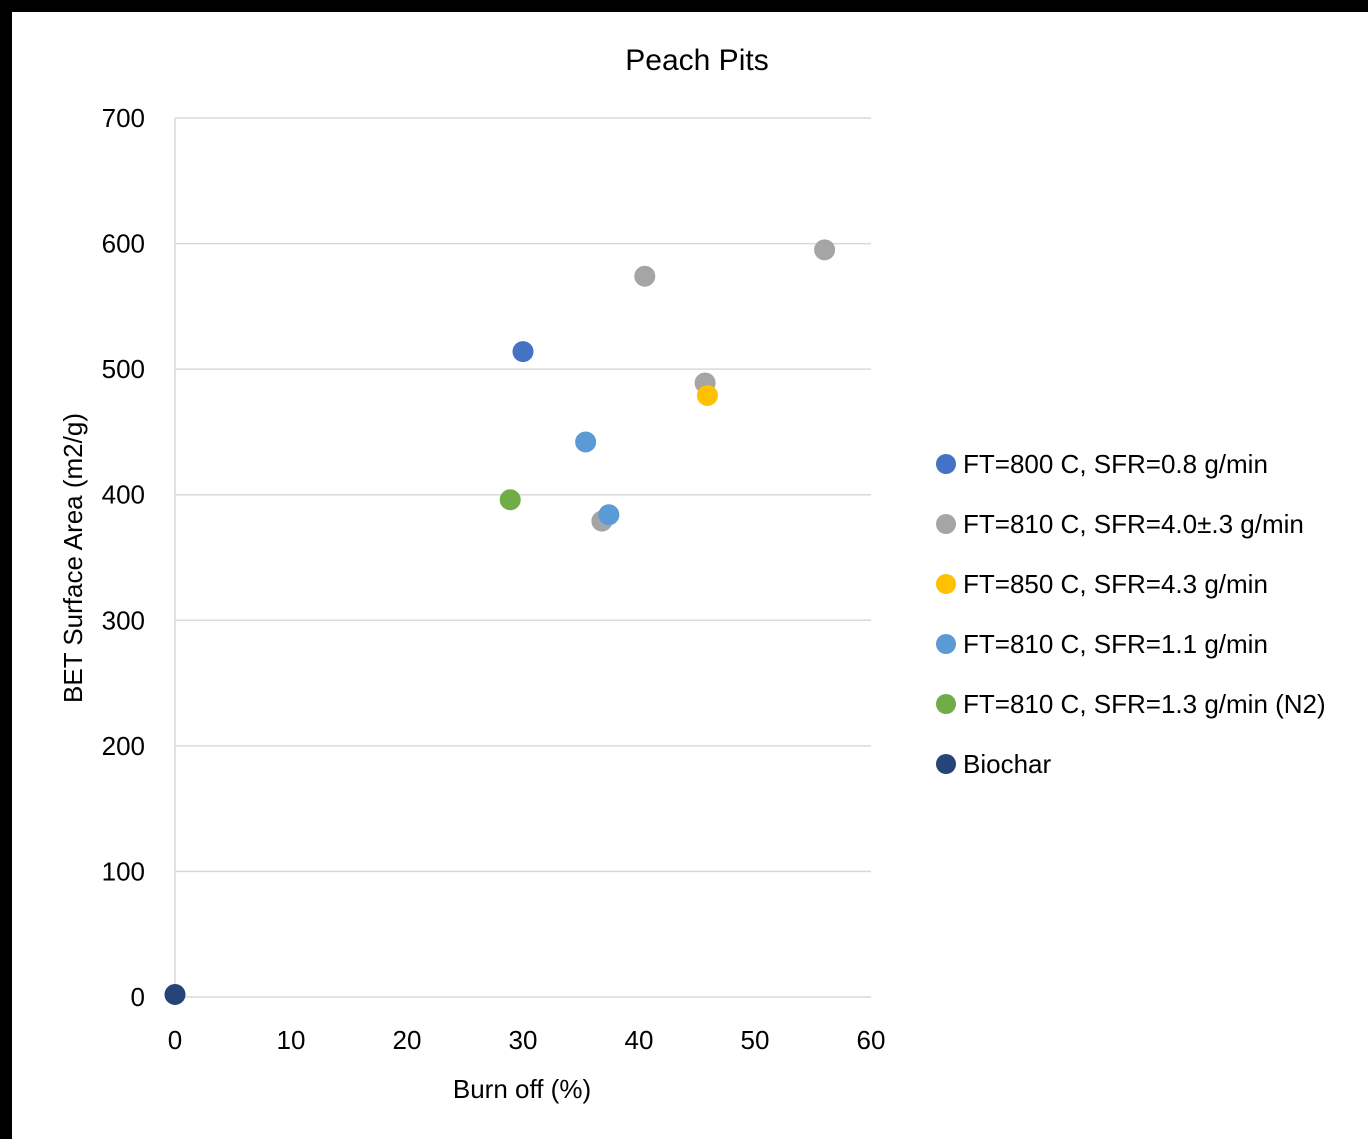 The height and width of the screenshot is (1139, 1368). Describe the element at coordinates (639, 1040) in the screenshot. I see `x-tick-label: 40` at that location.